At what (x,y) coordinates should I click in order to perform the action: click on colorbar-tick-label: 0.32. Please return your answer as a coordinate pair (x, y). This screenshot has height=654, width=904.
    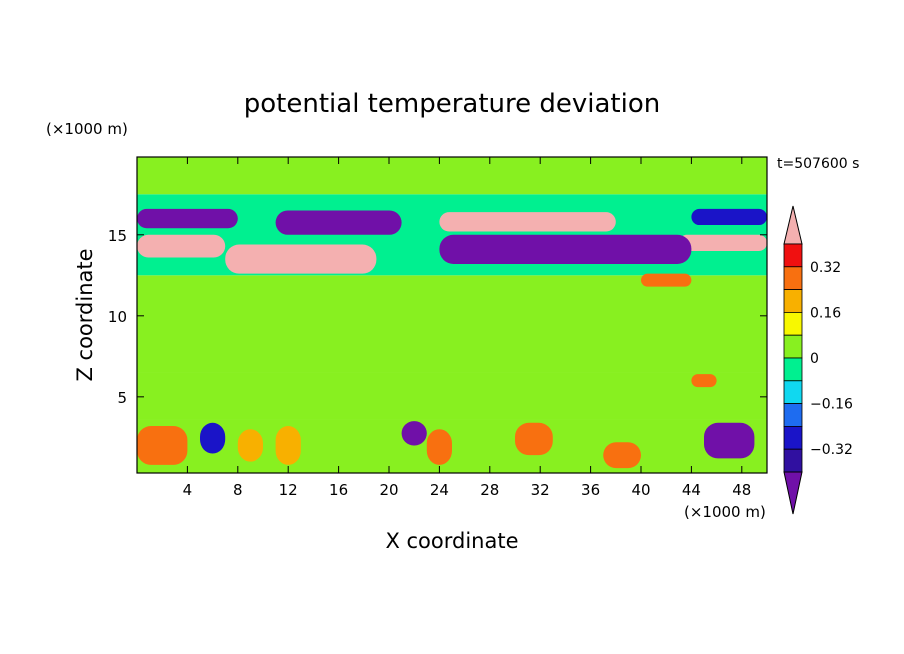
    Looking at the image, I should click on (825, 268).